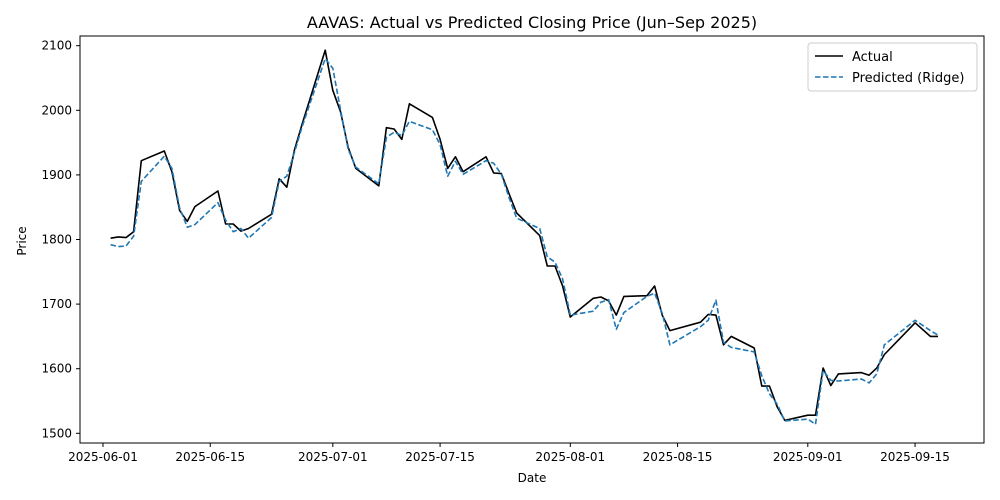  I want to click on y-tick-label: 1500, so click(56, 433).